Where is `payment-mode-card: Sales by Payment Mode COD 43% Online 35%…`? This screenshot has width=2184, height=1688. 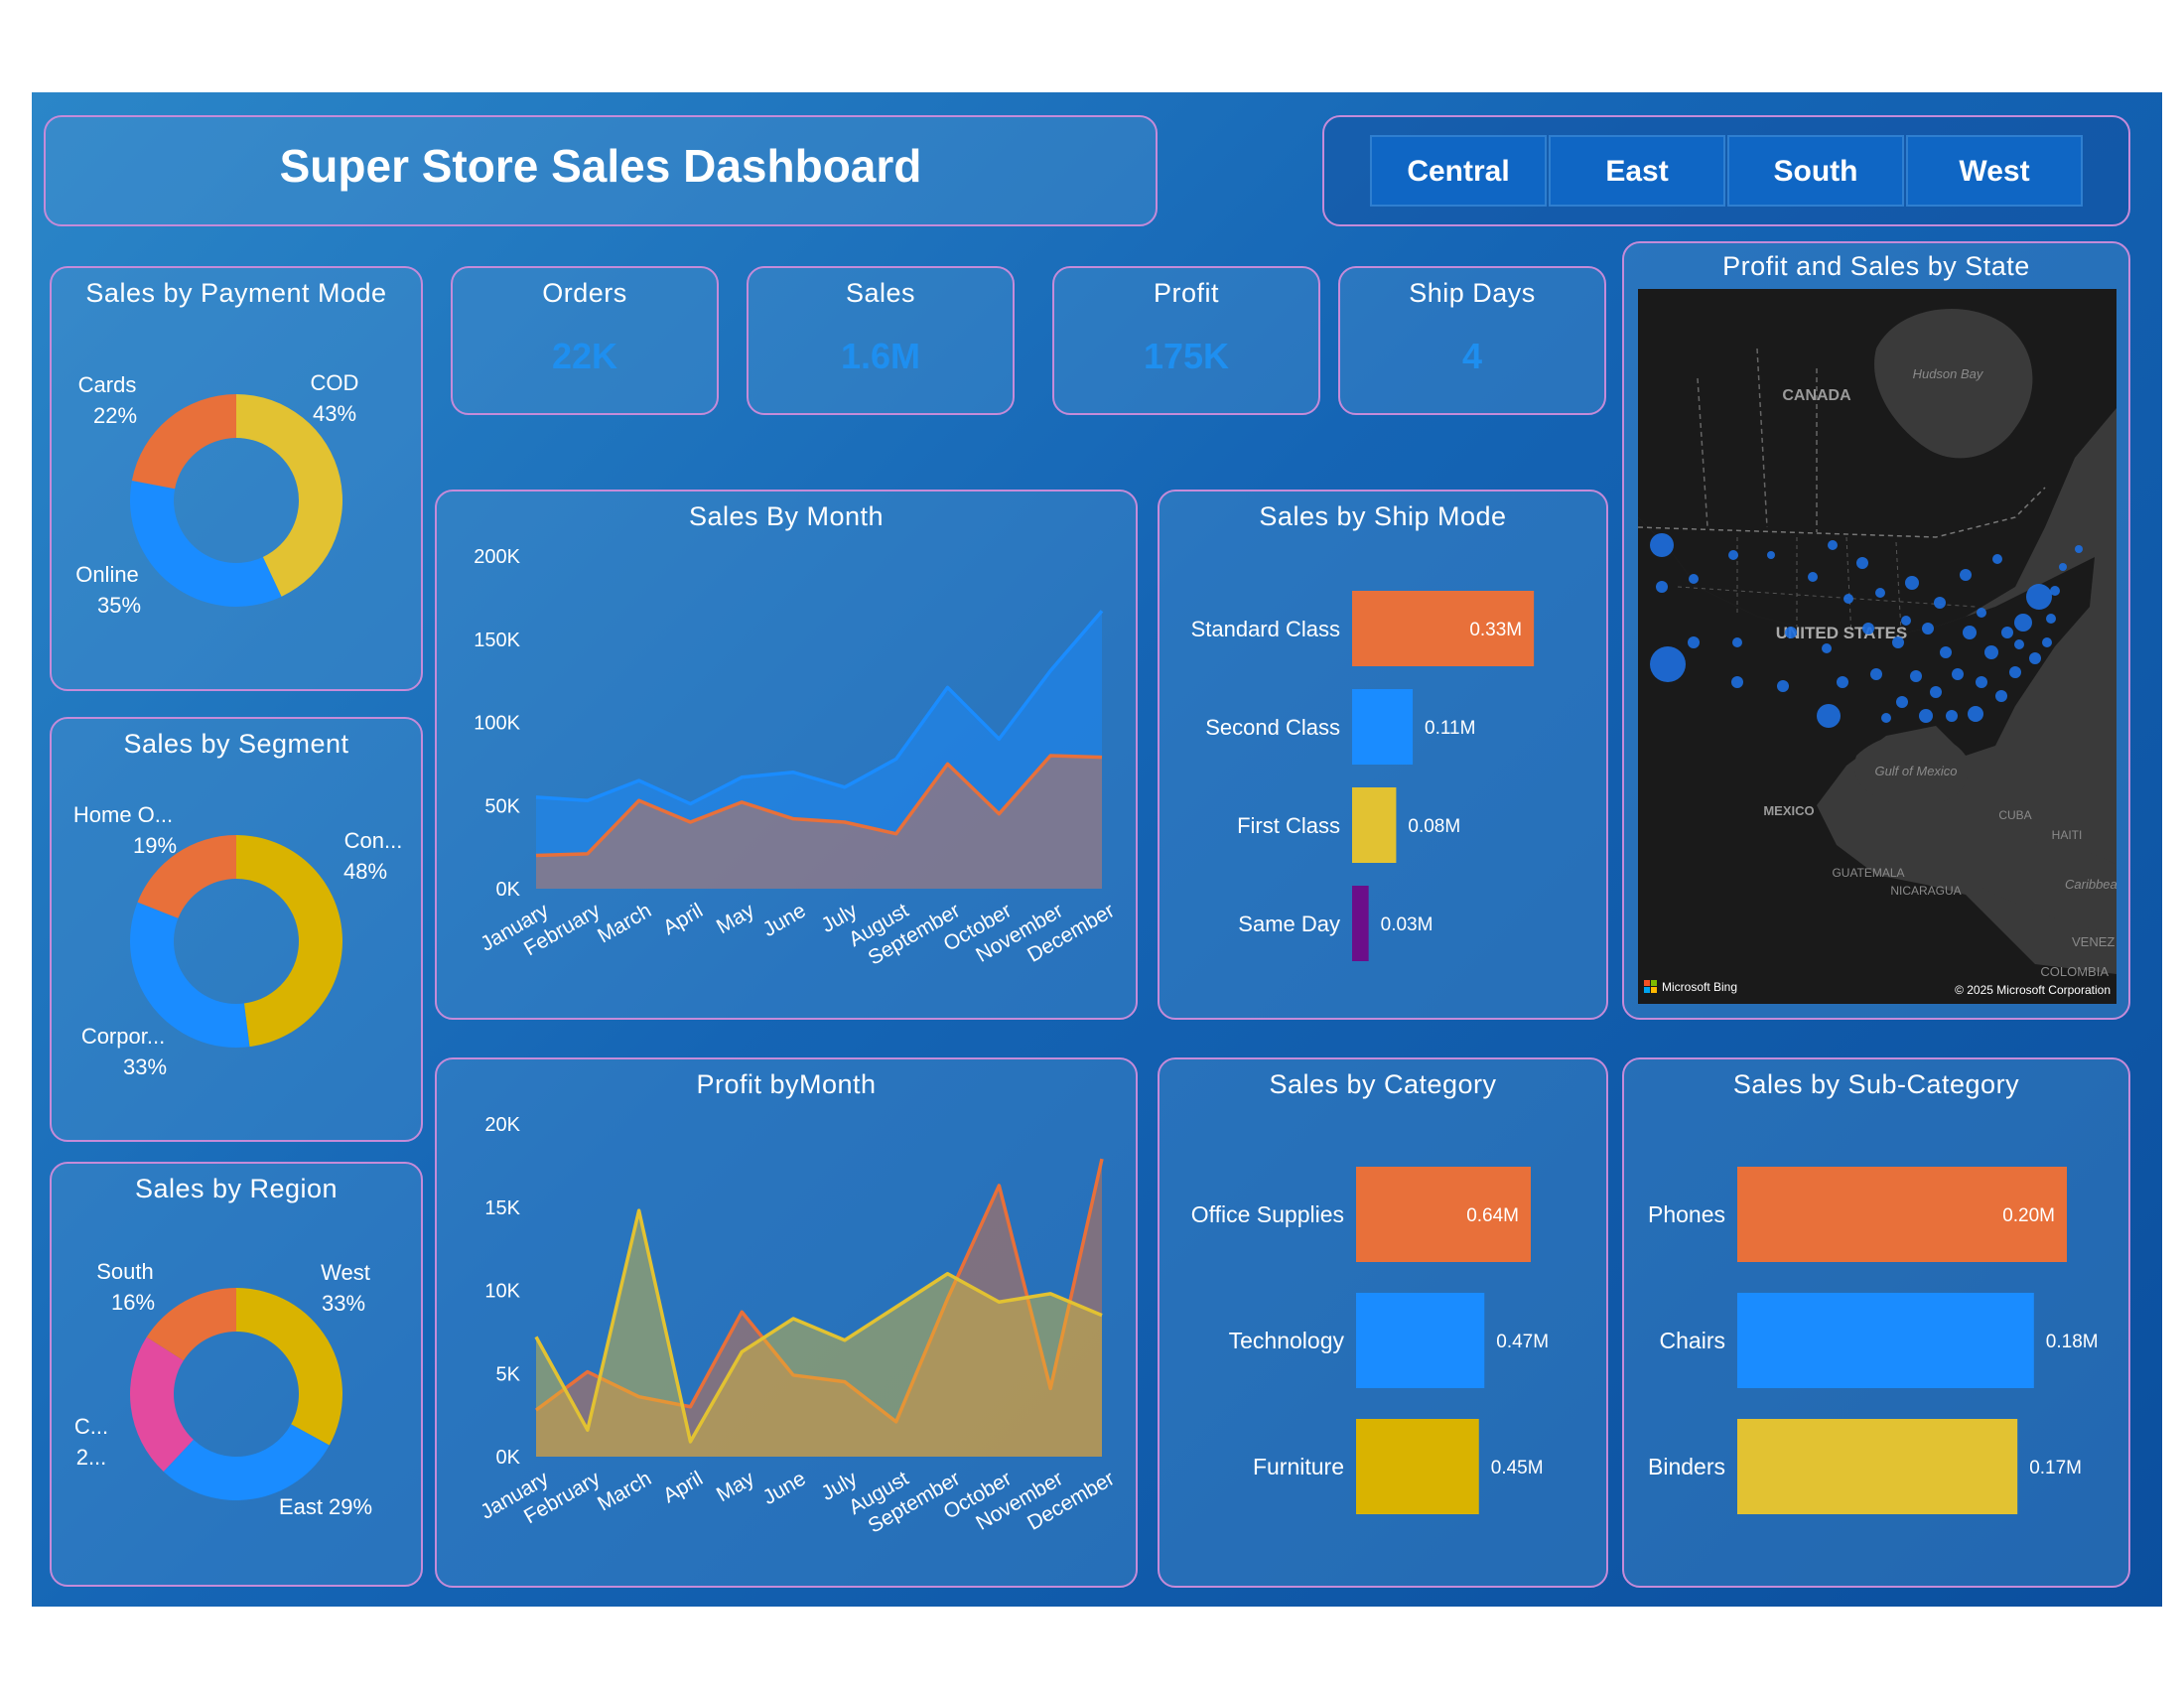
payment-mode-card: Sales by Payment Mode COD 43% Online 35%… is located at coordinates (236, 478).